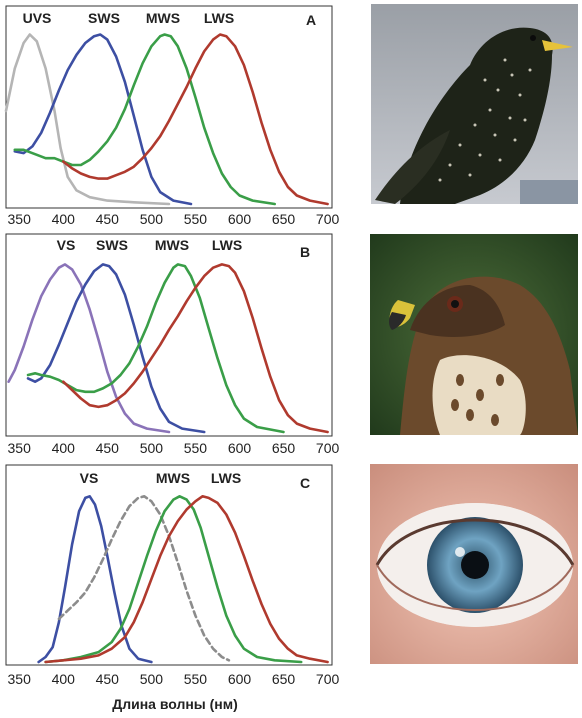 The image size is (582, 718). What do you see at coordinates (20, 219) in the screenshot?
I see `tick-label-350-panel-a: 350` at bounding box center [20, 219].